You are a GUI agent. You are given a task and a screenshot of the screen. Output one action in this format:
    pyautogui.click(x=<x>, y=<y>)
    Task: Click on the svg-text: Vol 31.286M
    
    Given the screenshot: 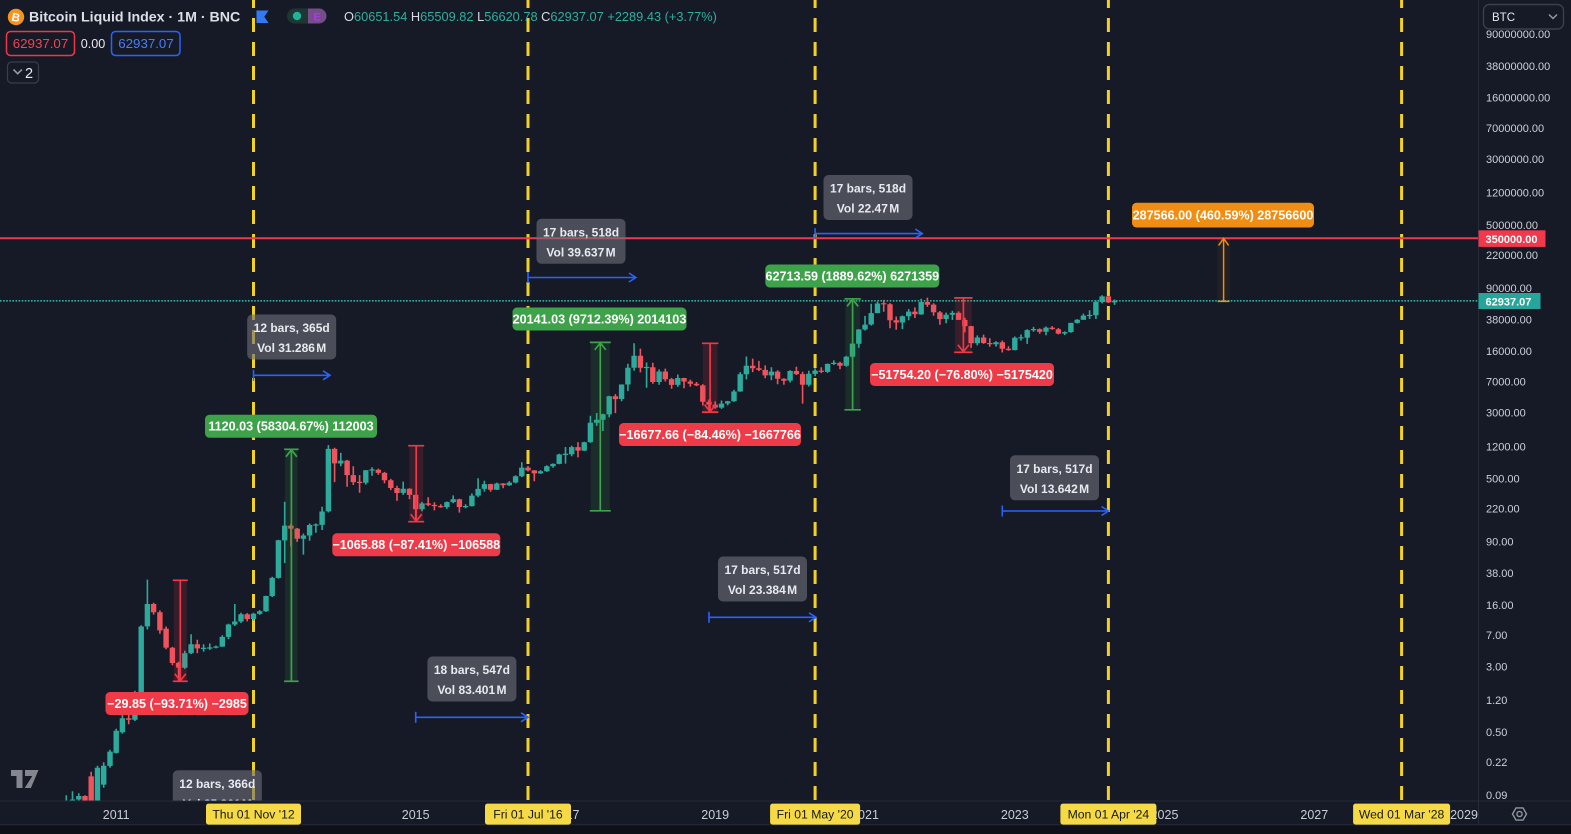 What is the action you would take?
    pyautogui.click(x=291, y=348)
    